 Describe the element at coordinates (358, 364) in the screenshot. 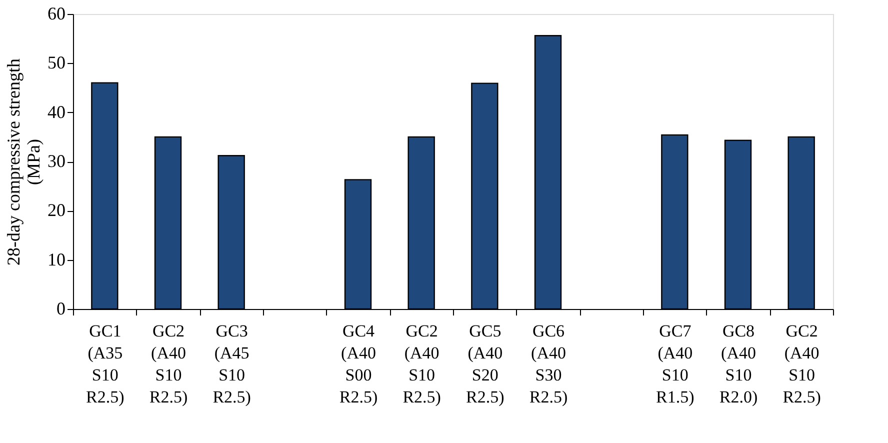

I see `x-tick-label: GC4 (A40 S00 R2.5)` at that location.